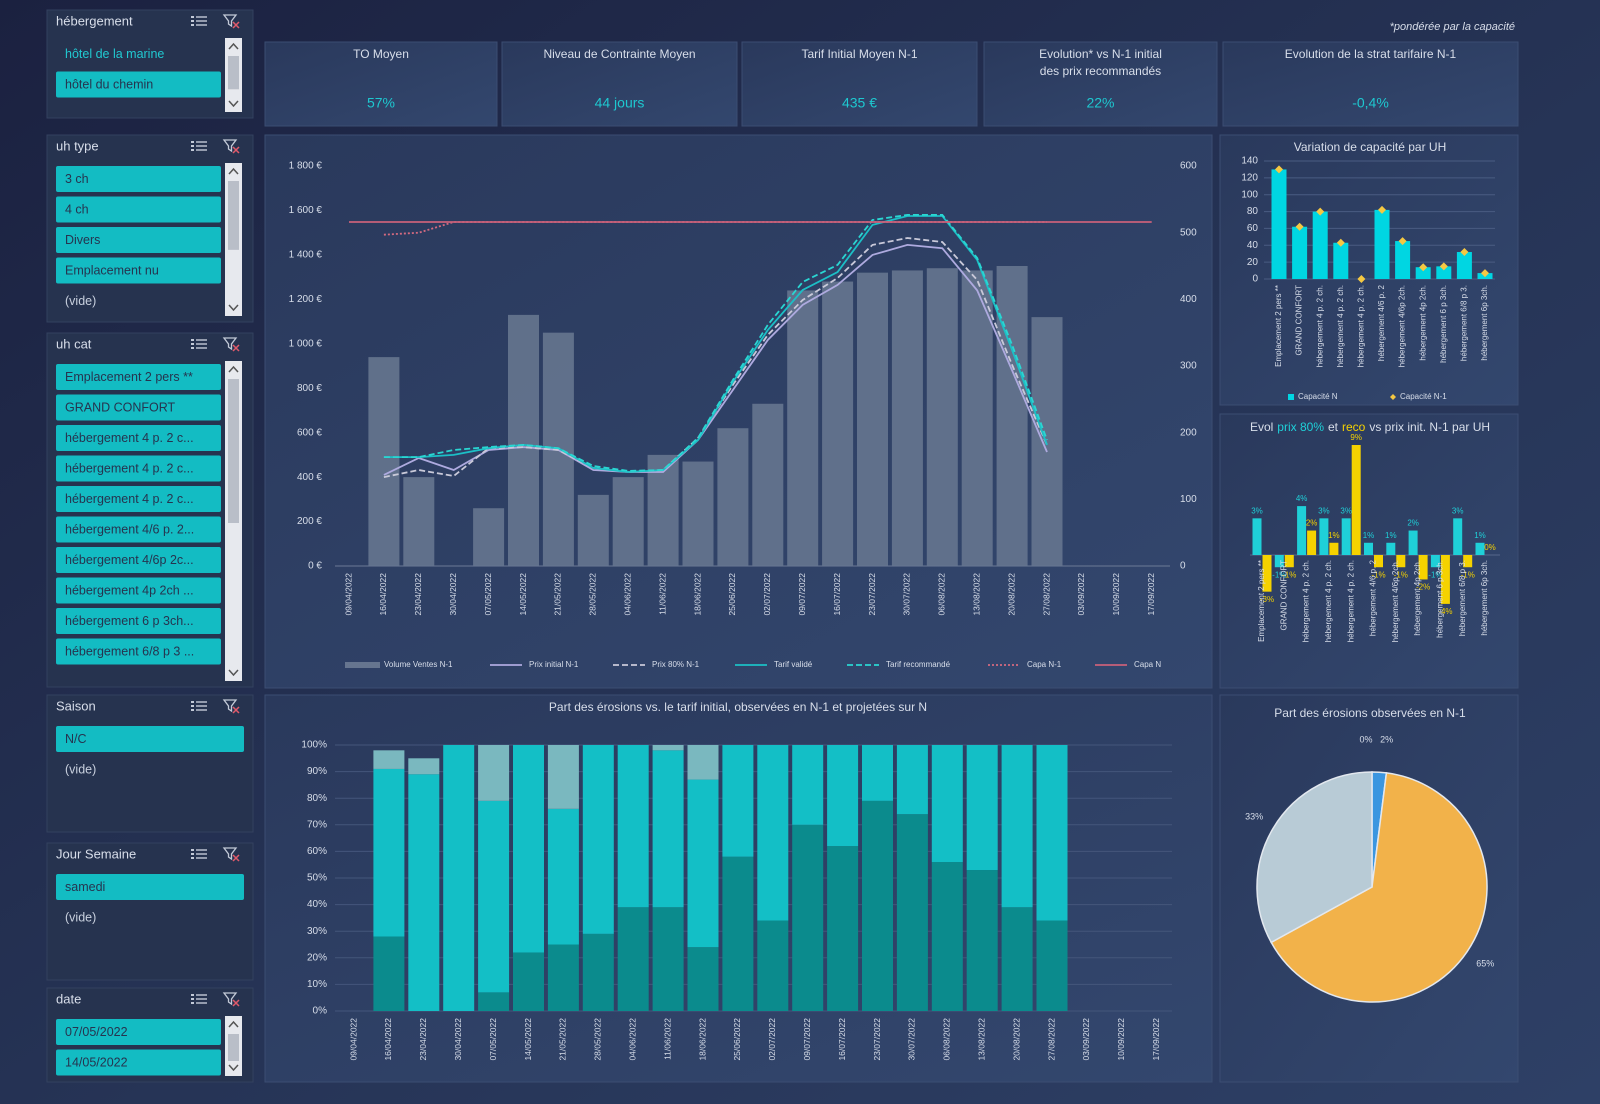 The image size is (1600, 1104). Describe the element at coordinates (192, 858) in the screenshot. I see `icon-dot` at that location.